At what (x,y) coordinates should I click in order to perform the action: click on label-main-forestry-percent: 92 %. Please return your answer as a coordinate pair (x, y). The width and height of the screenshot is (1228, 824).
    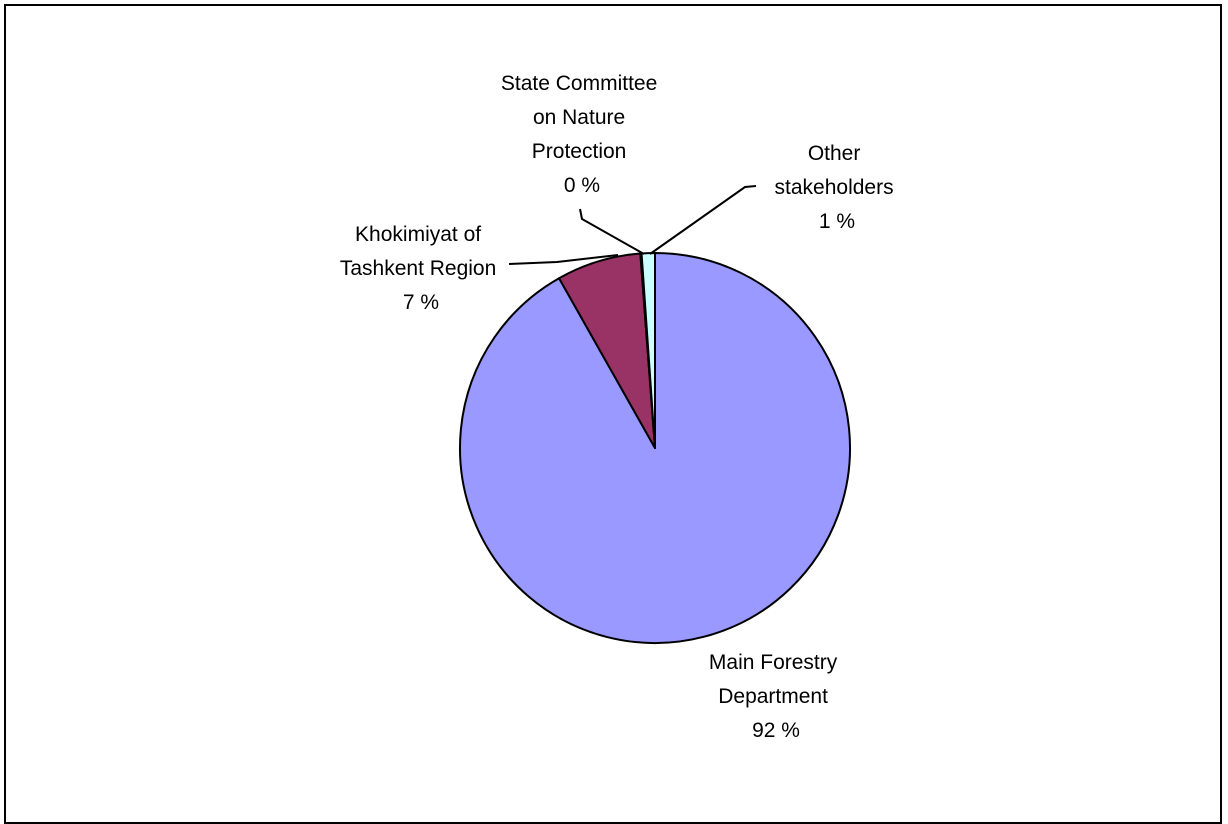
    Looking at the image, I should click on (776, 730).